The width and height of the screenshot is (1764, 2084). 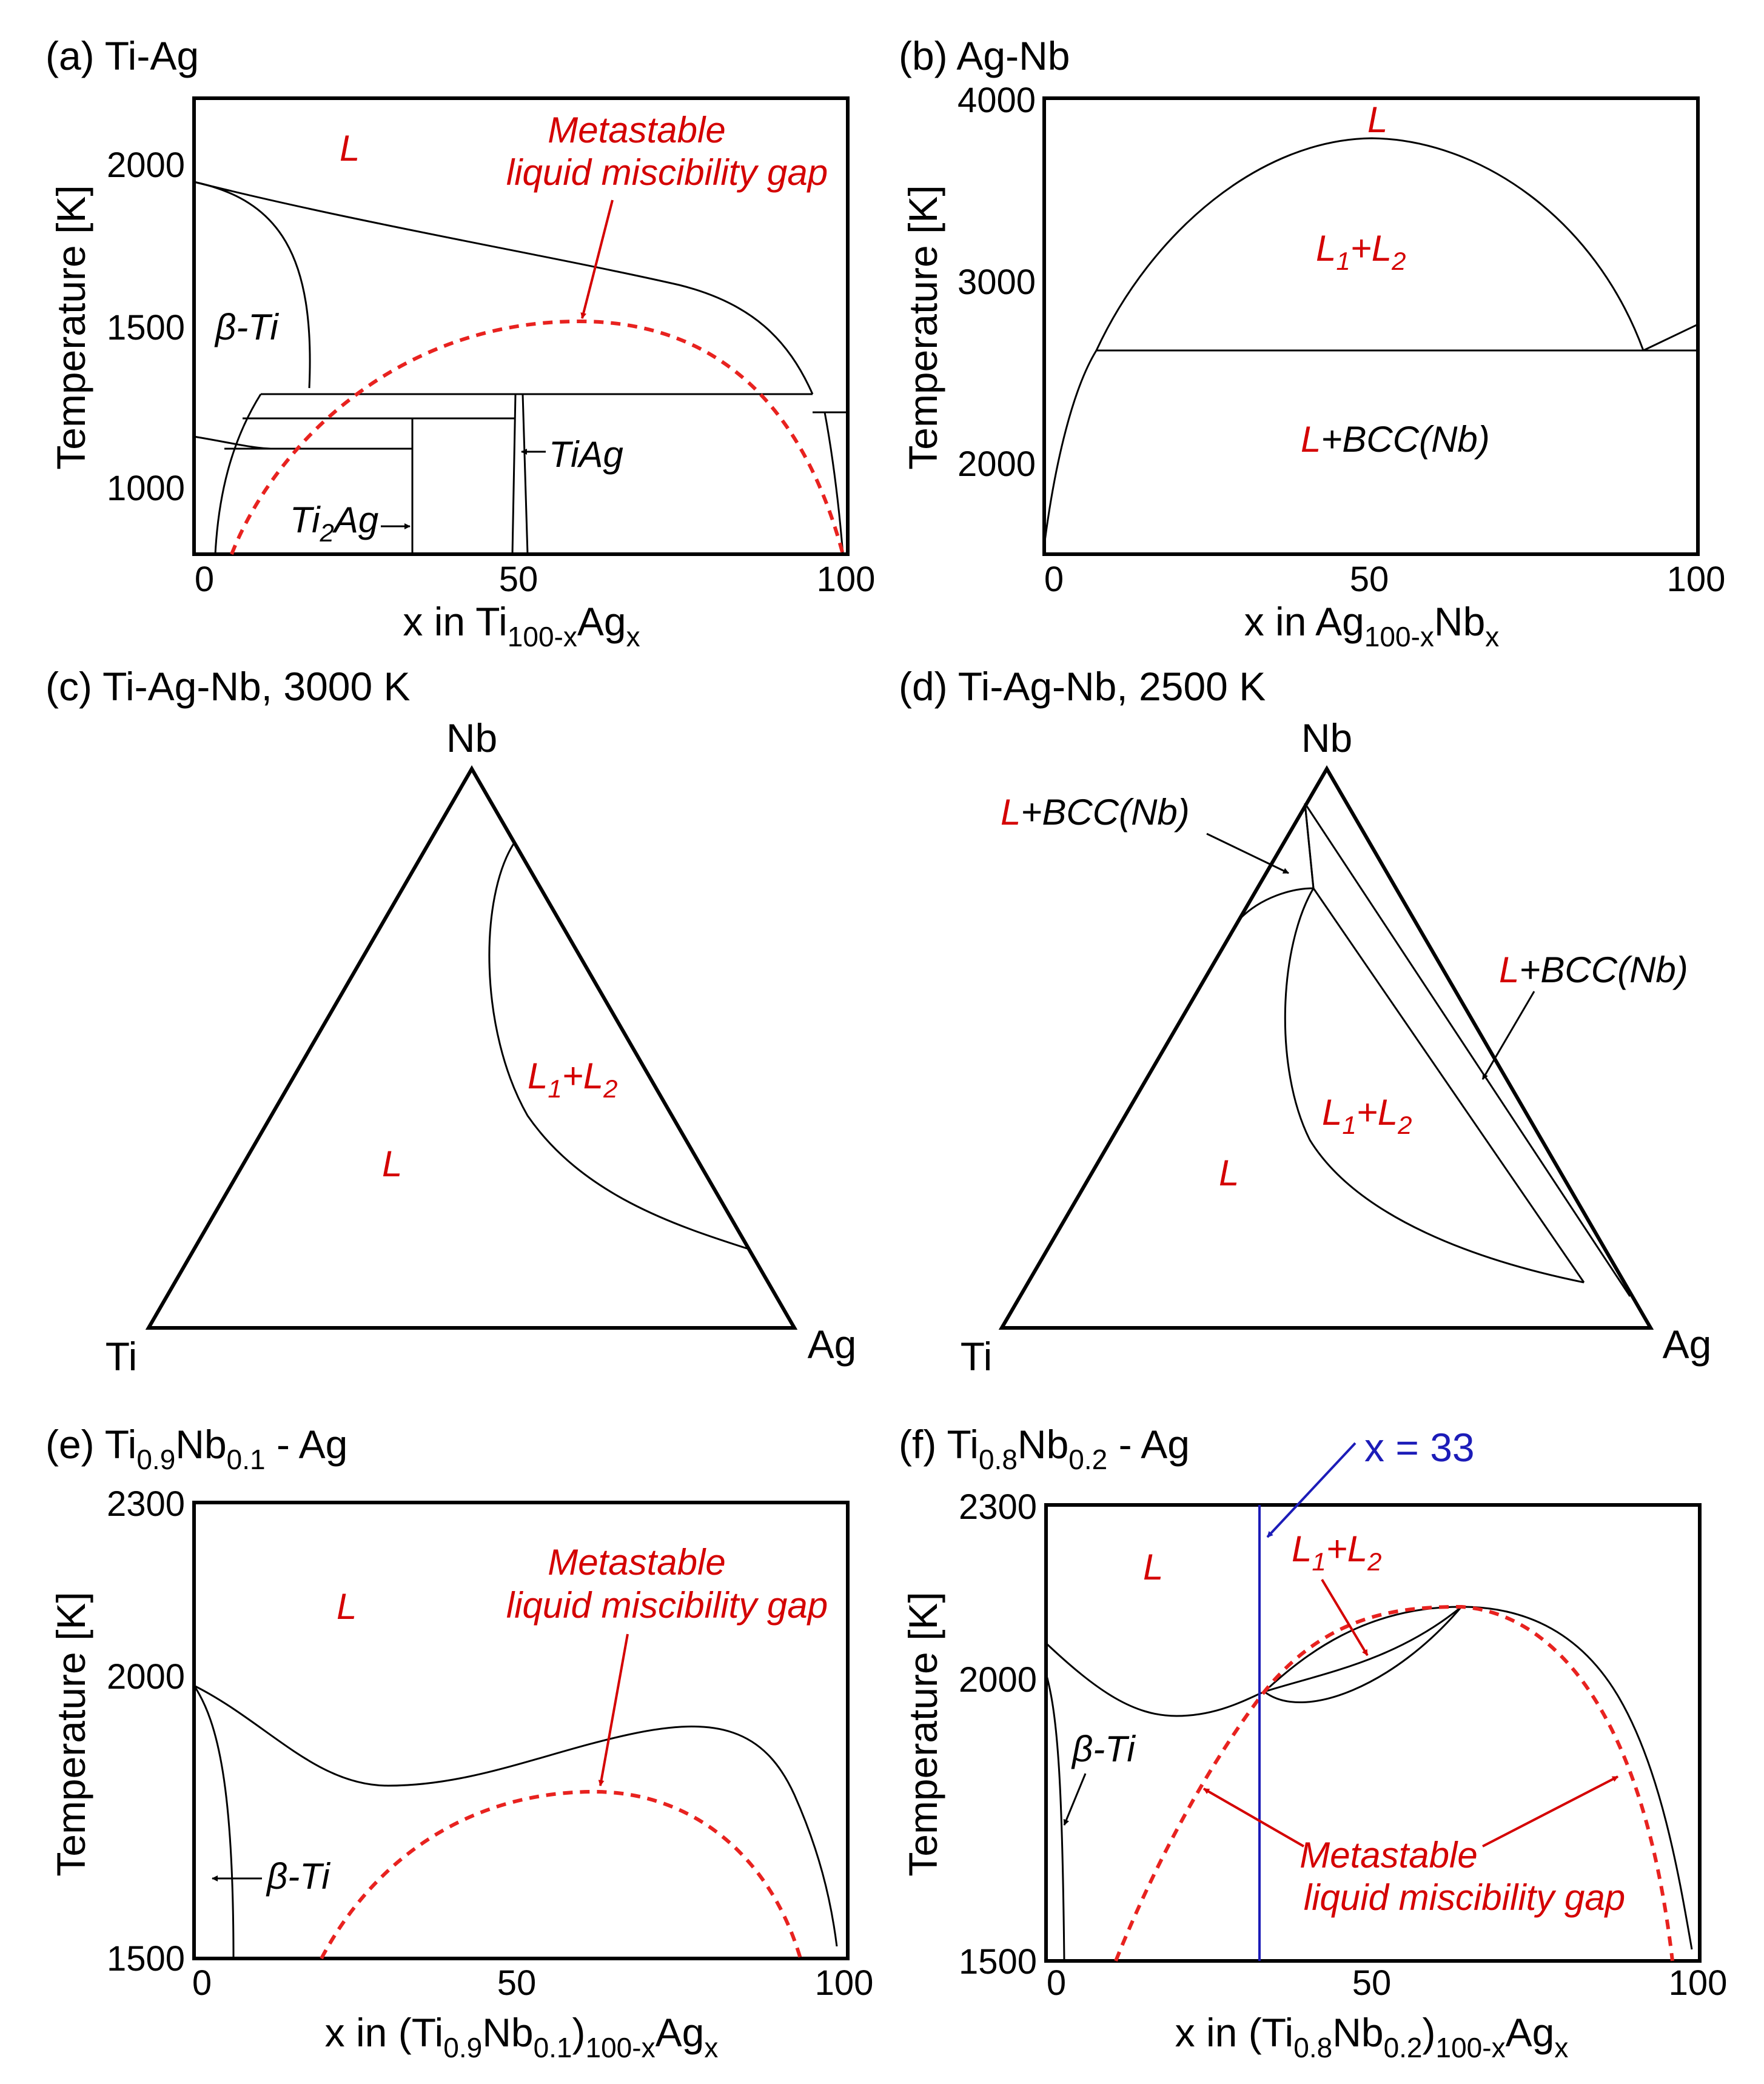 What do you see at coordinates (637, 130) in the screenshot?
I see `panel-a-label-gap-1: Metastable` at bounding box center [637, 130].